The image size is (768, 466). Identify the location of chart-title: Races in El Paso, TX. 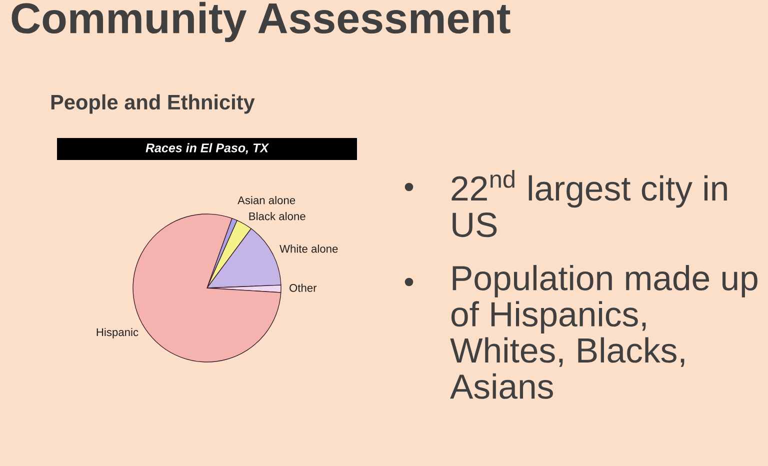
(208, 148).